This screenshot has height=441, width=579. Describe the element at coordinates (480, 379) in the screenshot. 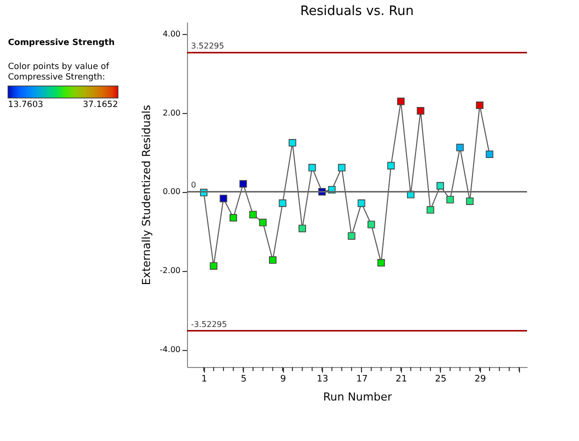

I see `x-tick-label: 29` at that location.